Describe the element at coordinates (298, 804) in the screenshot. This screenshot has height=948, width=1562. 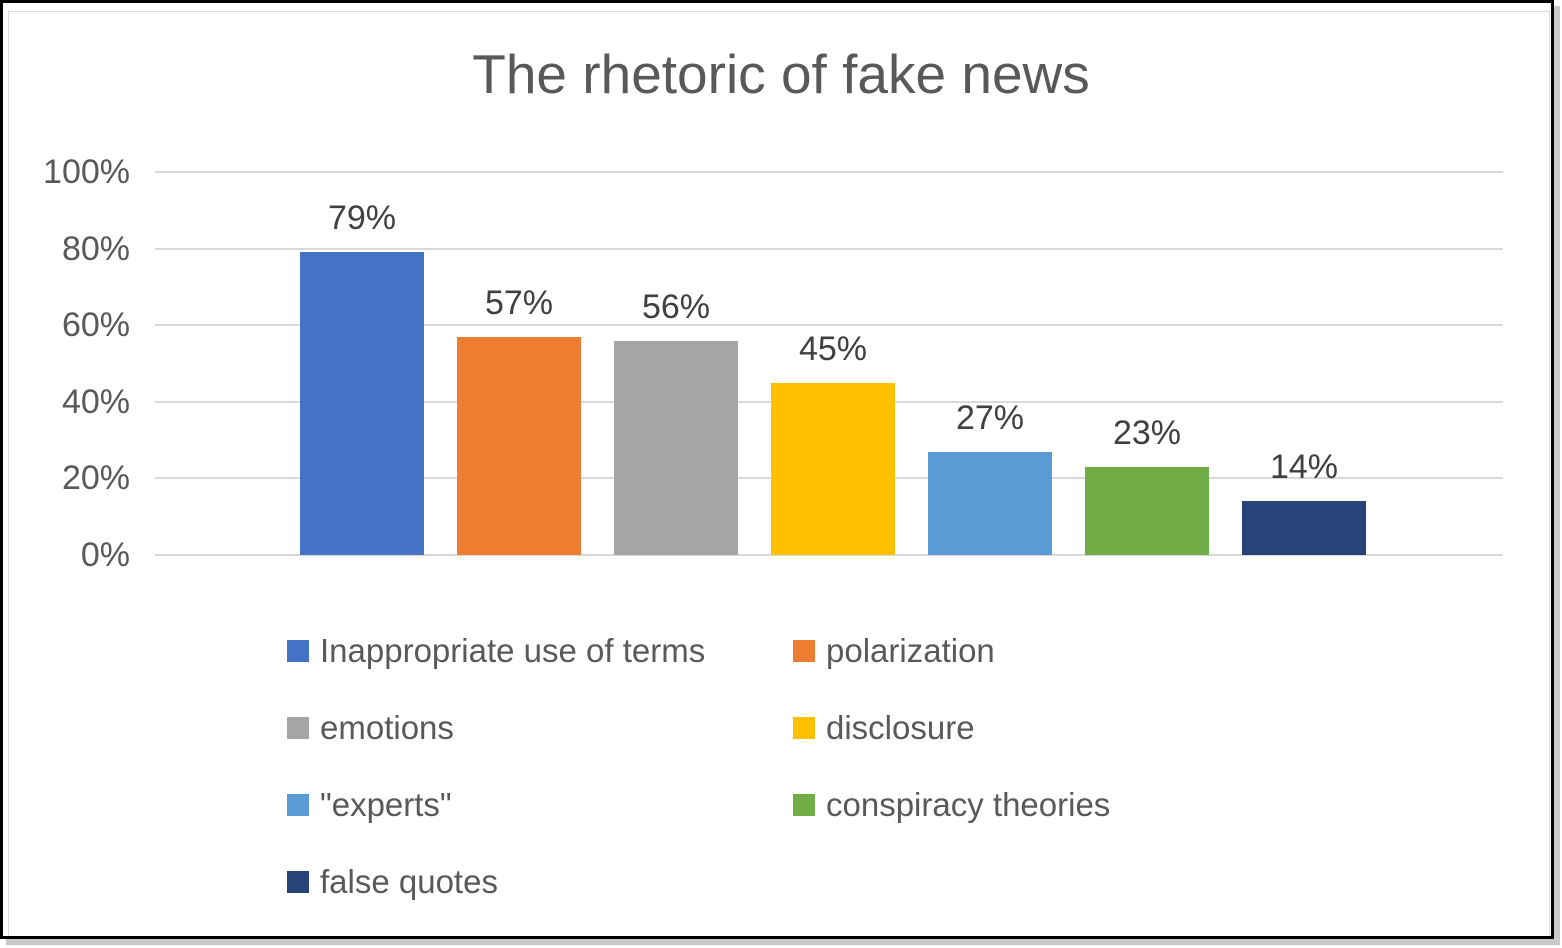
I see `legend-swatch-experts` at that location.